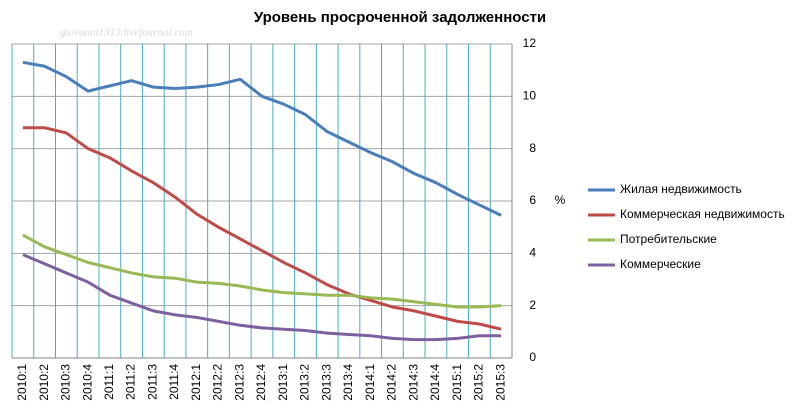 The width and height of the screenshot is (806, 419). Describe the element at coordinates (109, 382) in the screenshot. I see `x-tick-label: 2011:1` at that location.